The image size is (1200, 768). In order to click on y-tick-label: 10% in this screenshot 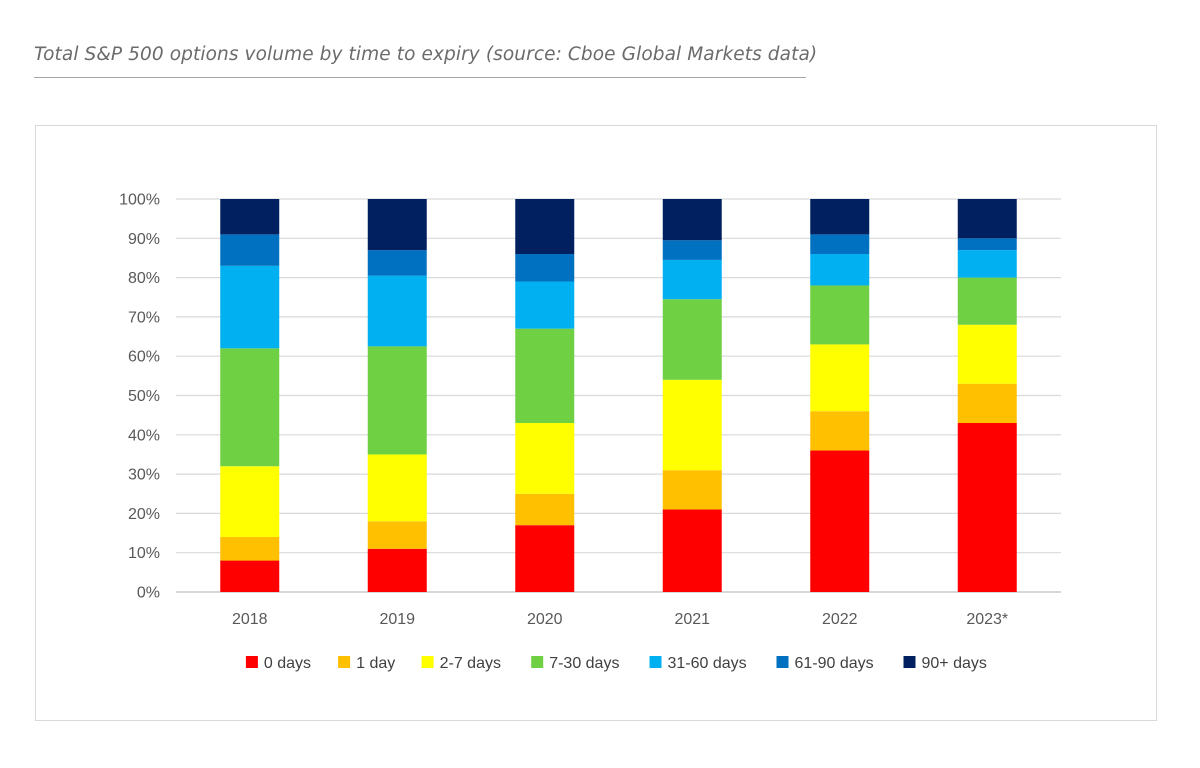, I will do `click(144, 553)`.